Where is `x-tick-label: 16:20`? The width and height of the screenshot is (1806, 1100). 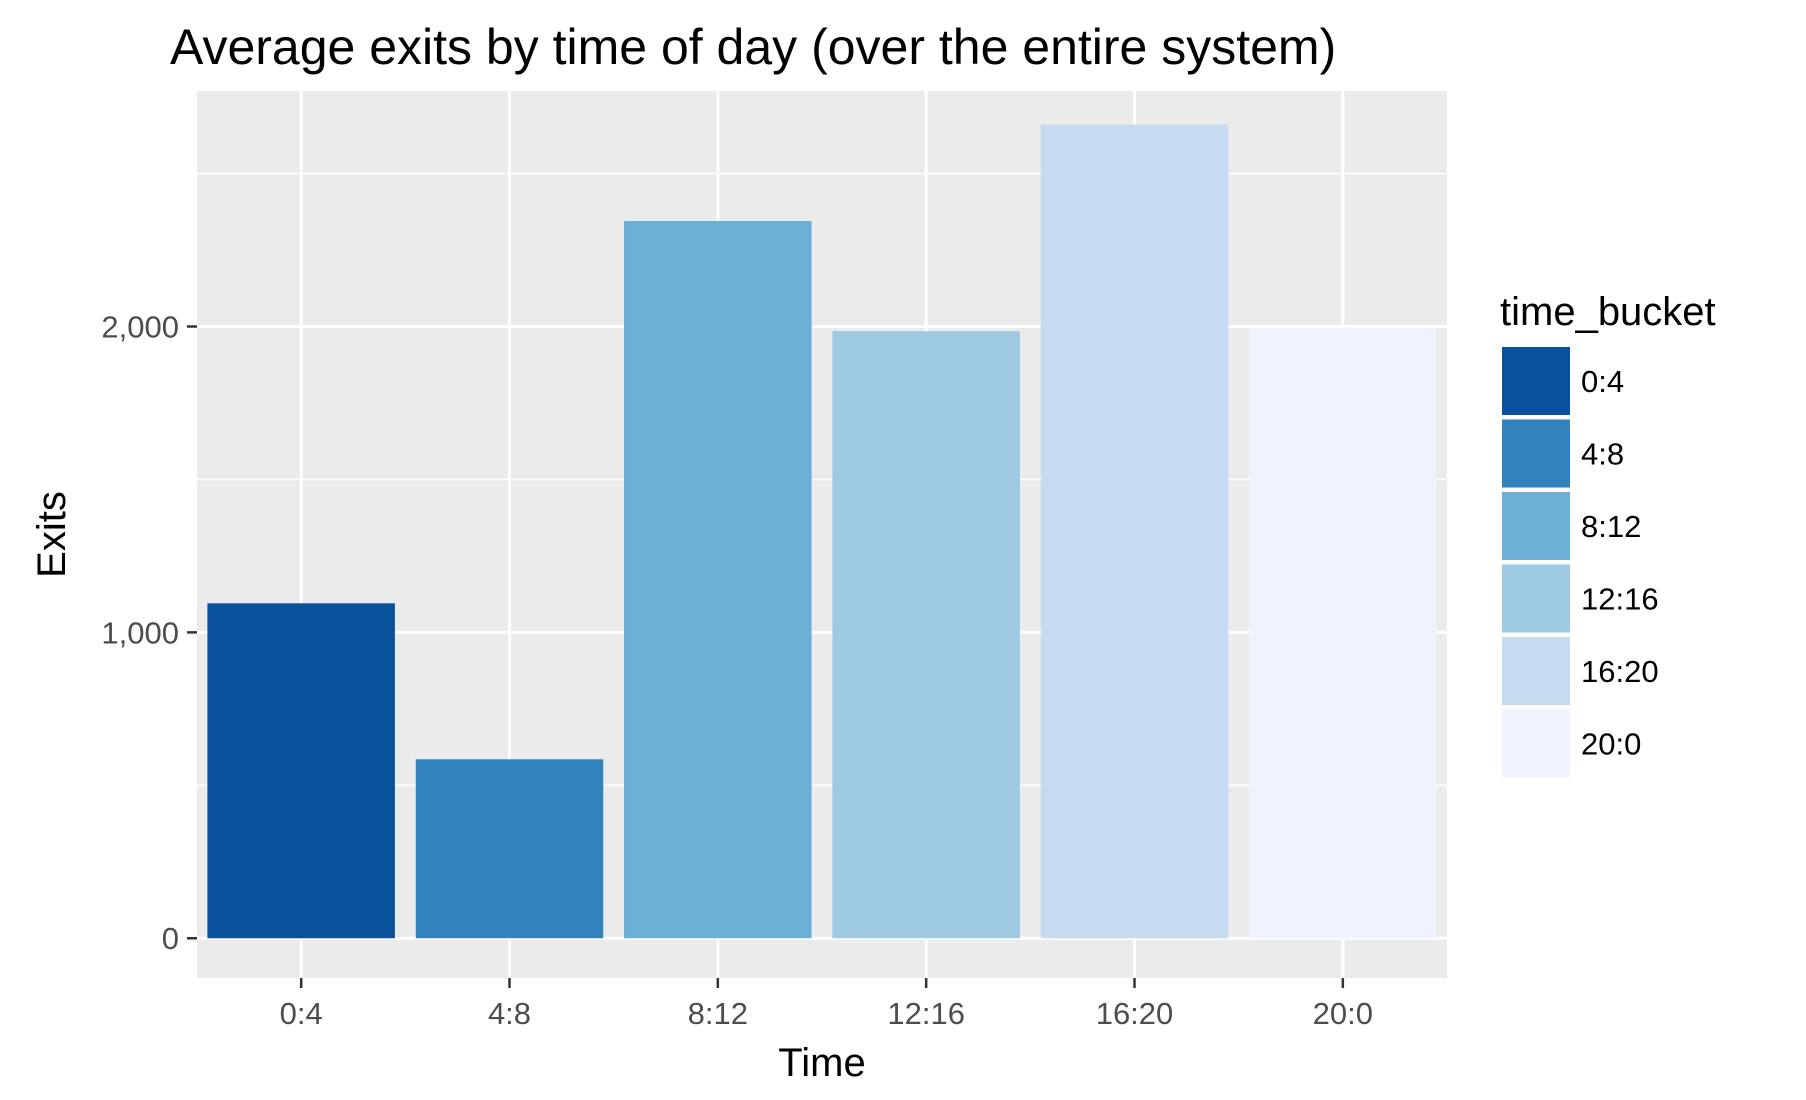
x-tick-label: 16:20 is located at coordinates (1135, 1013).